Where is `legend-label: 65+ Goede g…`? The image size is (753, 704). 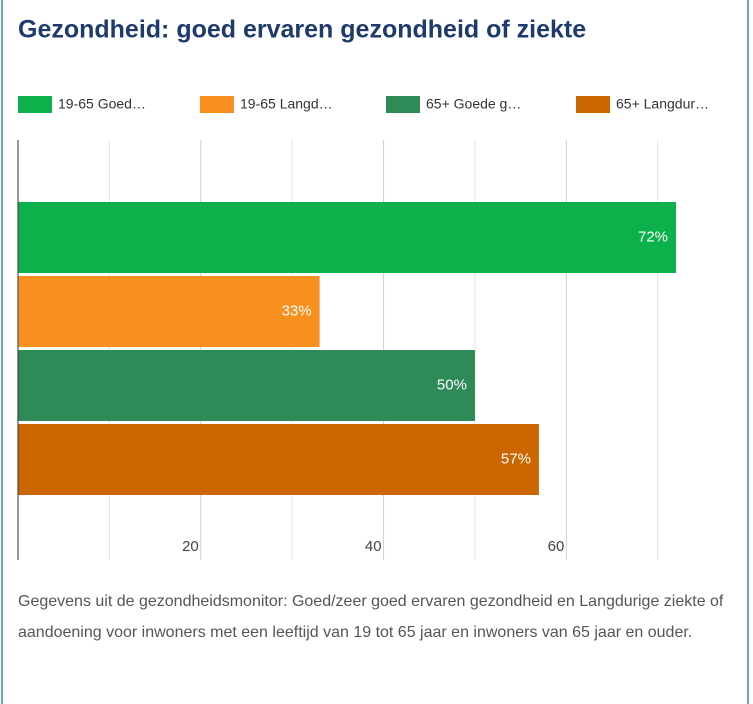 legend-label: 65+ Goede g… is located at coordinates (473, 104).